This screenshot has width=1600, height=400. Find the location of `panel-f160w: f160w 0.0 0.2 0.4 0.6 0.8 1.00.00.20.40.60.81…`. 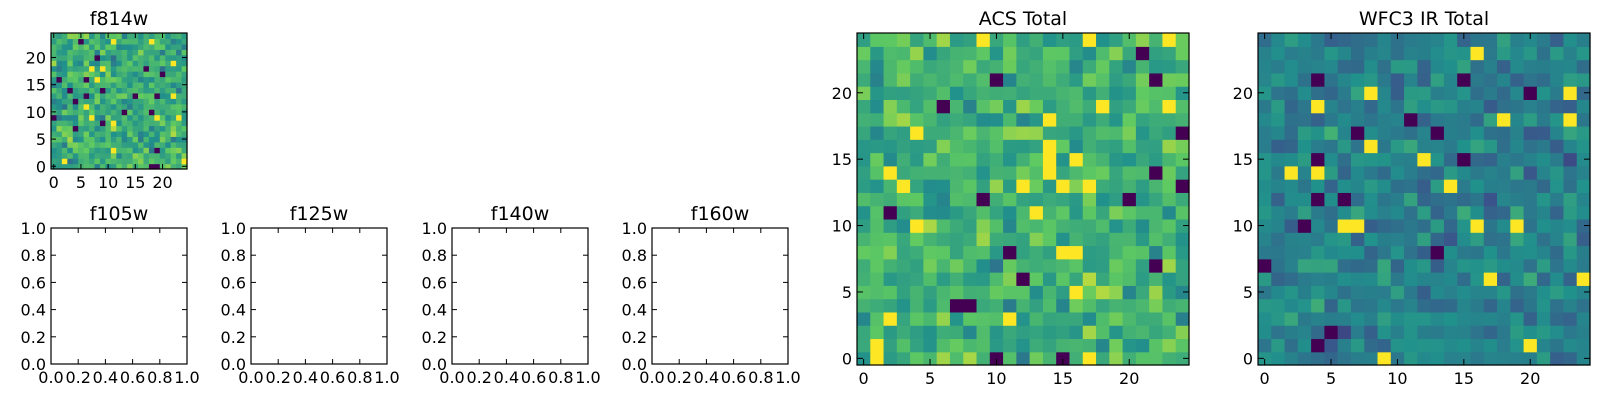

panel-f160w: f160w 0.0 0.2 0.4 0.6 0.8 1.00.00.20.40.60.81… is located at coordinates (711, 295).